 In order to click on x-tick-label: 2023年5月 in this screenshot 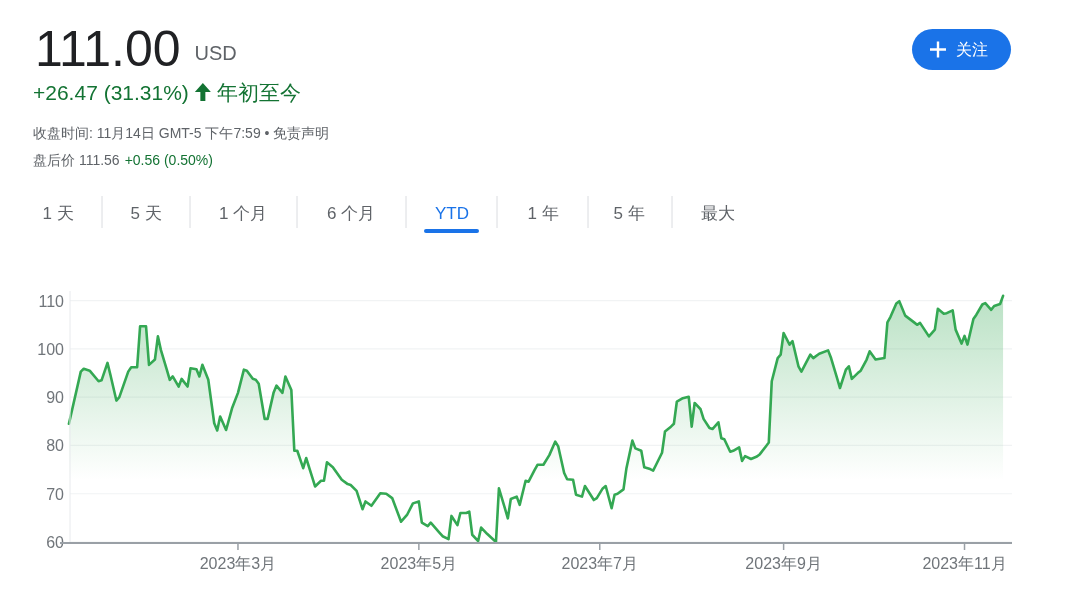, I will do `click(419, 563)`.